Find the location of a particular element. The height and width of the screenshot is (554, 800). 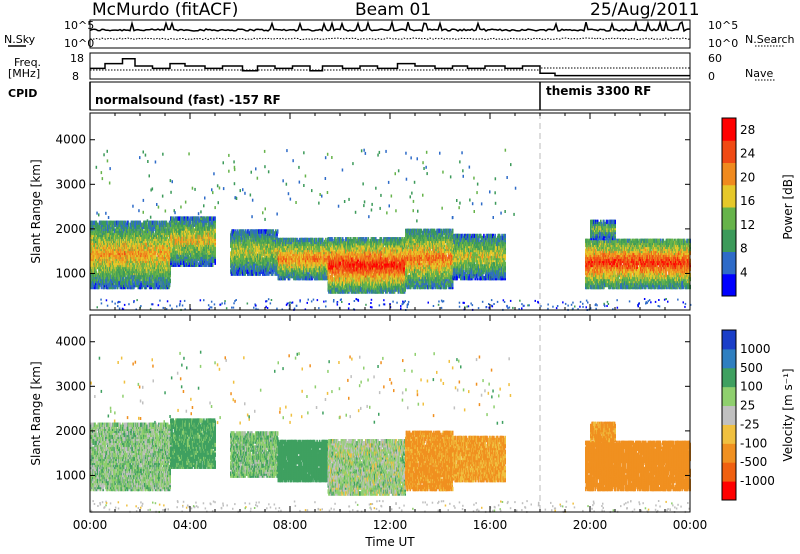

nave-series is located at coordinates (390, 69).